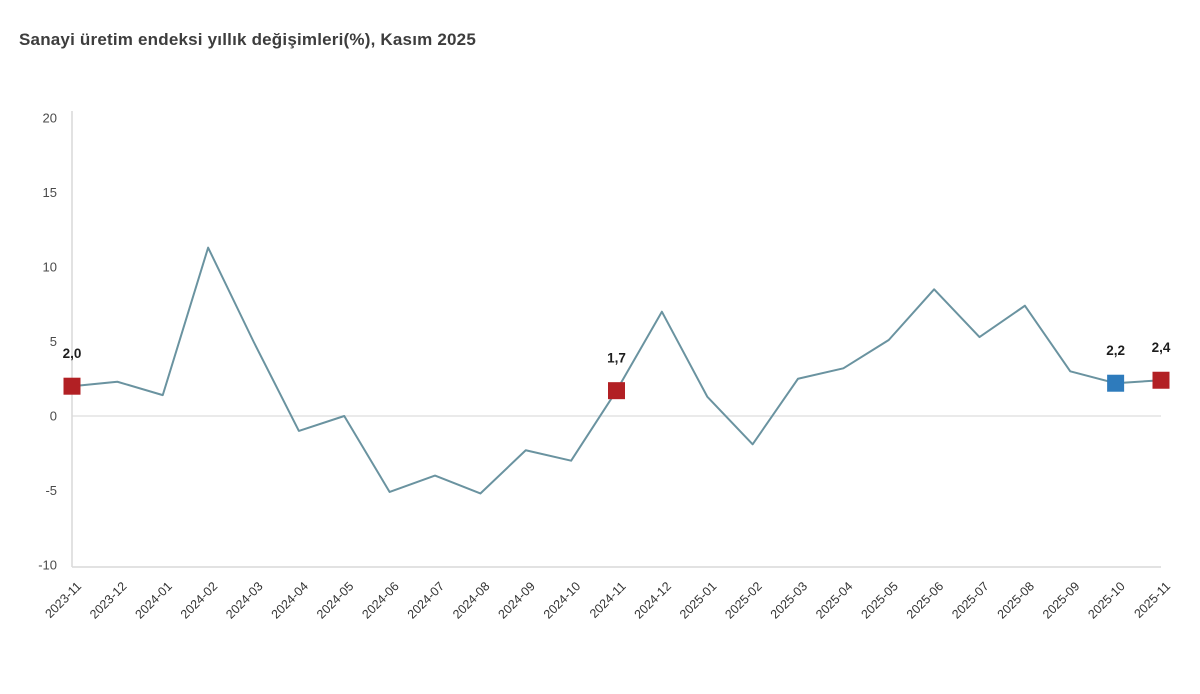 The width and height of the screenshot is (1200, 694). I want to click on x-tick-label: 2024-09, so click(517, 600).